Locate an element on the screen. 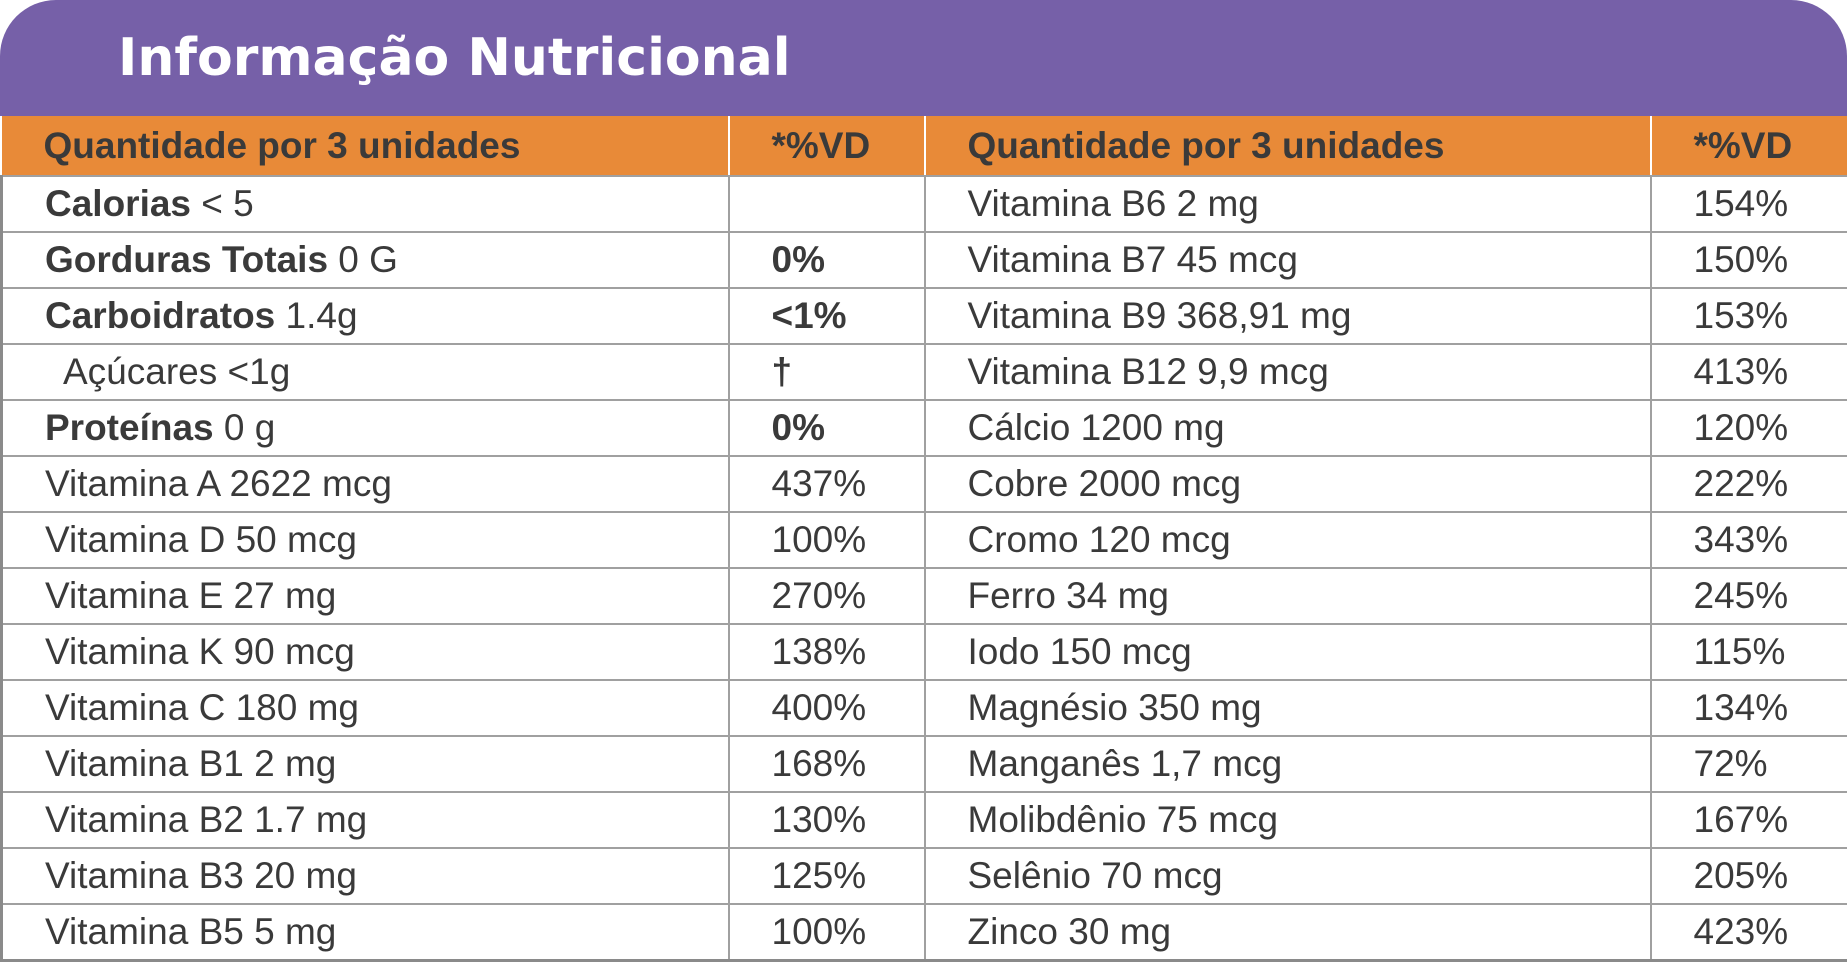  right-nutrient-cell: Selênio 70 mcg is located at coordinates (1288, 876).